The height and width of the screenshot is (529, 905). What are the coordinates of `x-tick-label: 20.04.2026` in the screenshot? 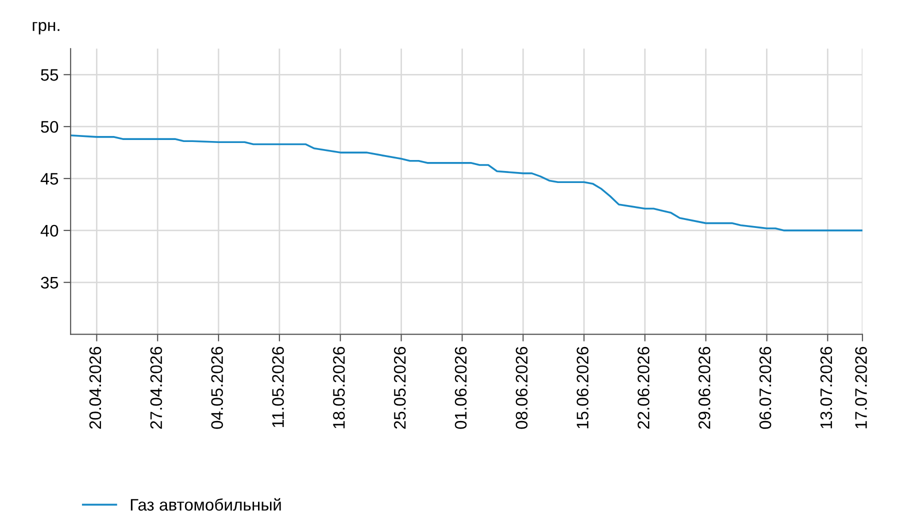 It's located at (95, 387).